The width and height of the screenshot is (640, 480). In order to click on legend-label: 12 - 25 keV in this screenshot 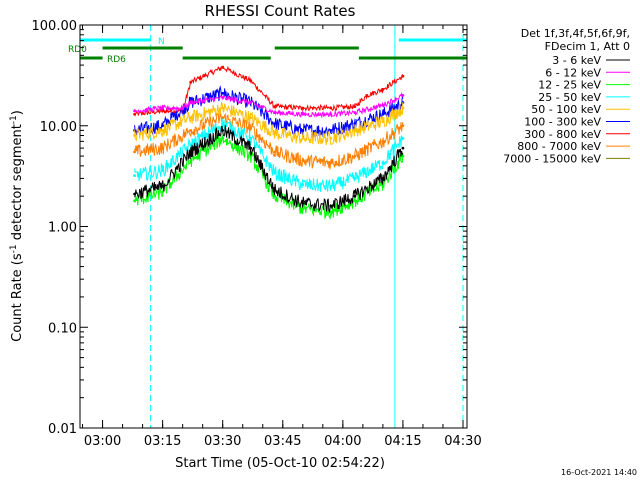, I will do `click(569, 85)`.